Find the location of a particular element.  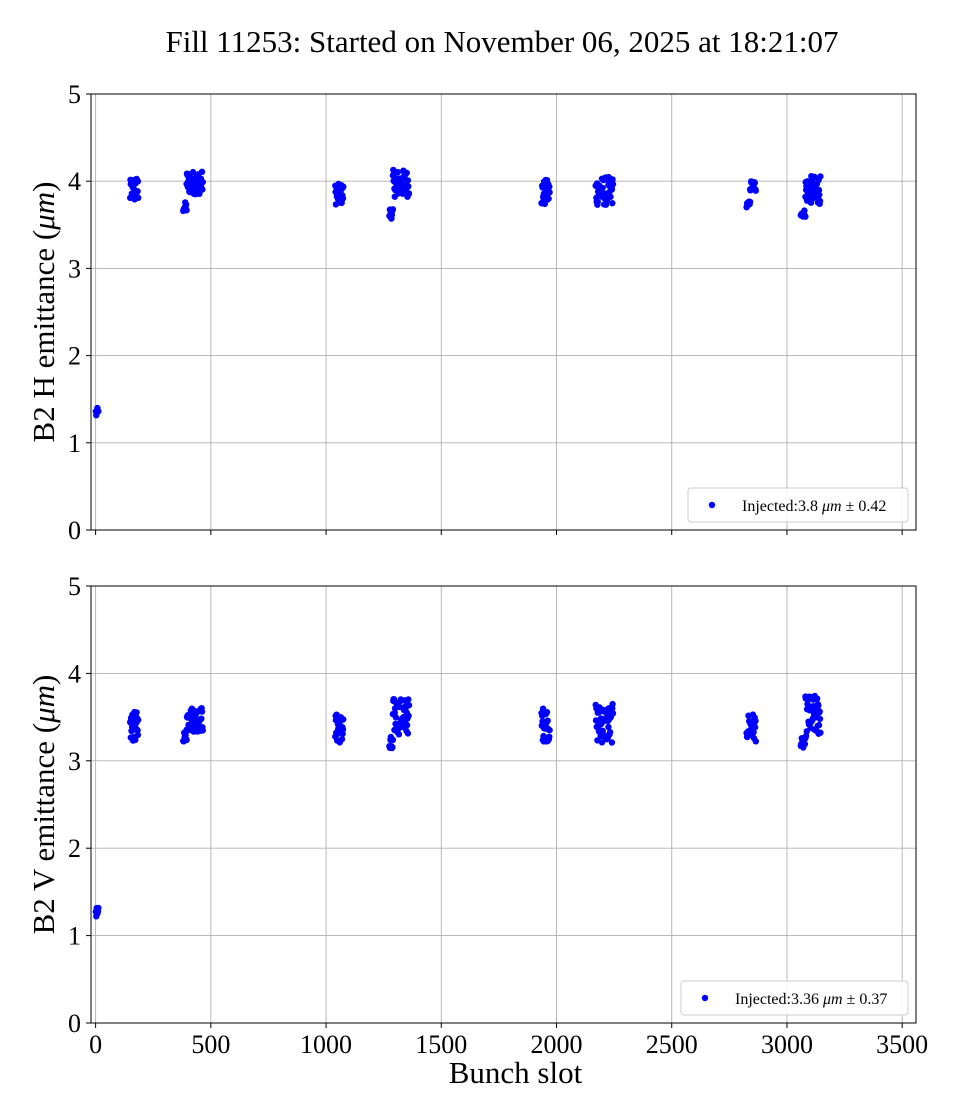

y-tick-label: 1 is located at coordinates (74, 936).